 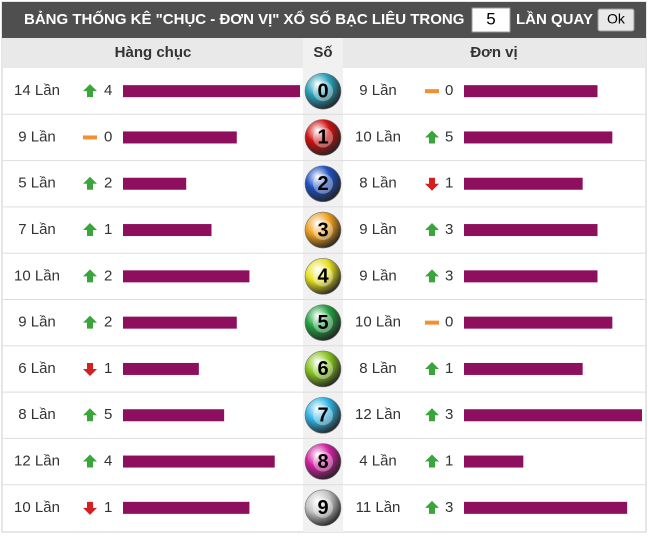 I want to click on digit: 4, so click(x=323, y=277).